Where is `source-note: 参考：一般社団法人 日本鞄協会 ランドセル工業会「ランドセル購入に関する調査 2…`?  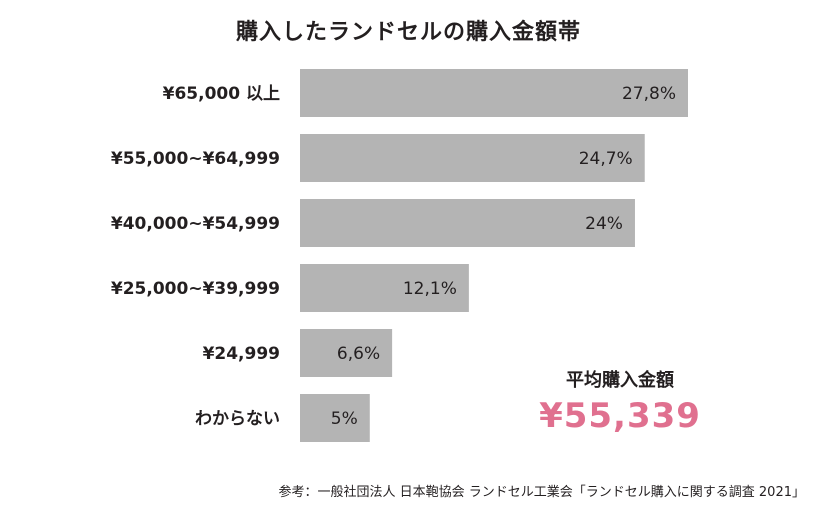 source-note: 参考：一般社団法人 日本鞄協会 ランドセル工業会「ランドセル購入に関する調査 2… is located at coordinates (541, 492).